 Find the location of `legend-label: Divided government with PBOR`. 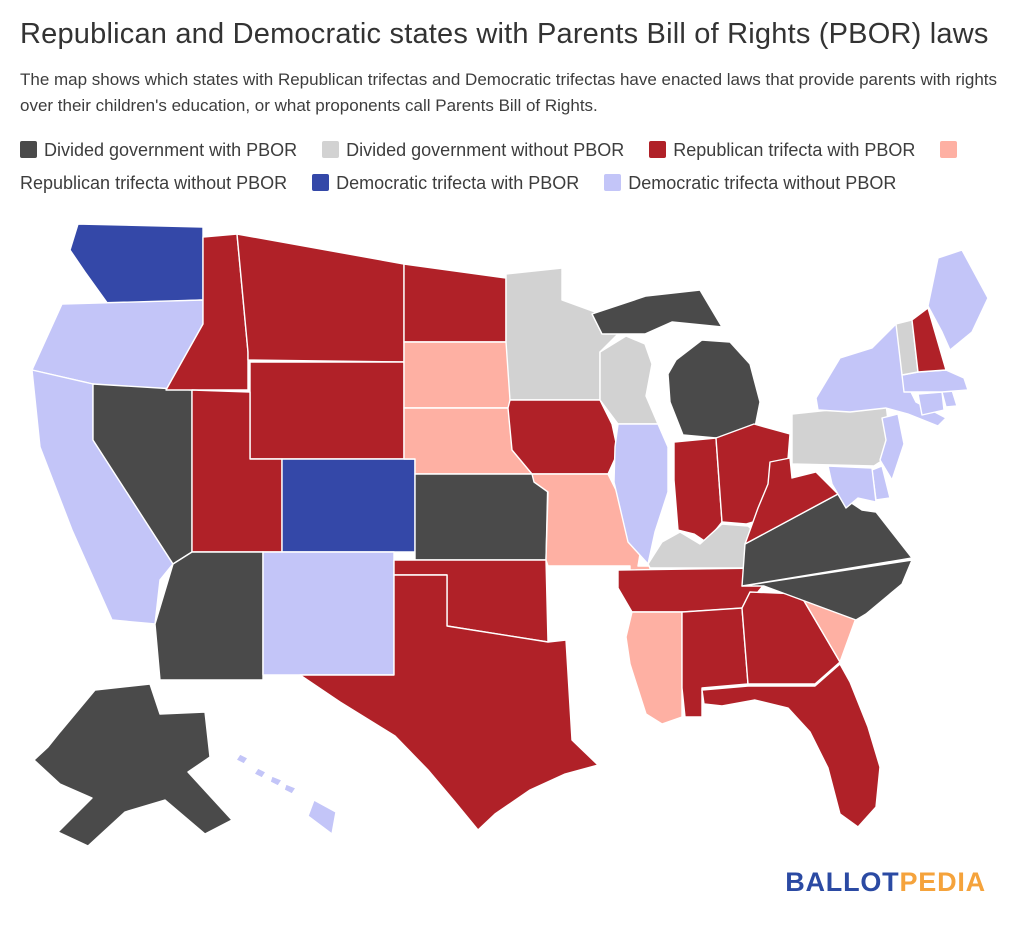

legend-label: Divided government with PBOR is located at coordinates (171, 150).